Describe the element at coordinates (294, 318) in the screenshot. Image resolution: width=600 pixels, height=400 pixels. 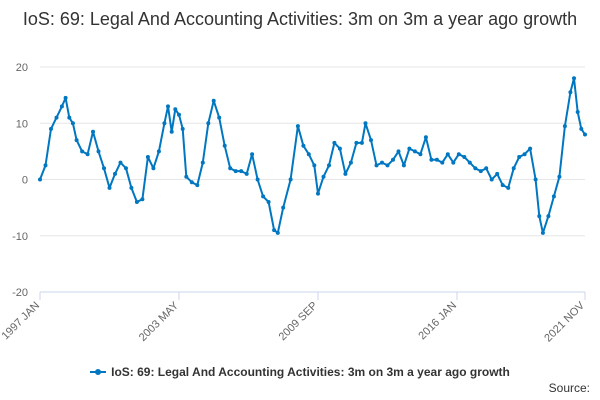
I see `x-axis-ticks: 1997 JAN 2003 MAY 2009 SEP 2016 JAN 2021 NOV` at that location.